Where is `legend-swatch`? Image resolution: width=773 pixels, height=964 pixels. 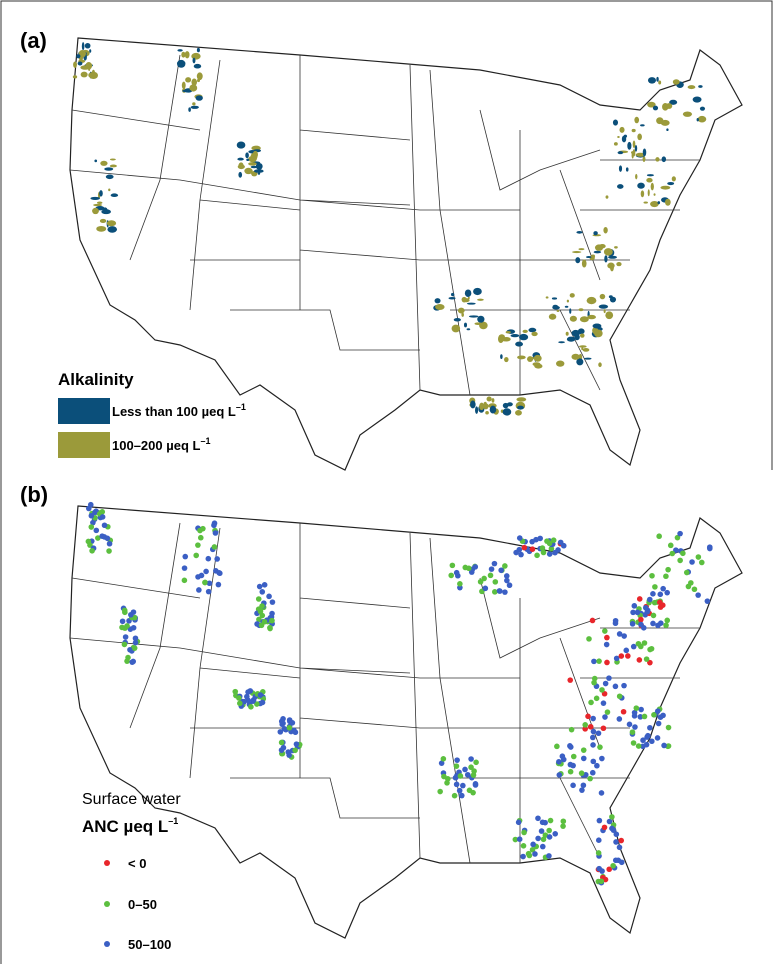 legend-swatch is located at coordinates (84, 411).